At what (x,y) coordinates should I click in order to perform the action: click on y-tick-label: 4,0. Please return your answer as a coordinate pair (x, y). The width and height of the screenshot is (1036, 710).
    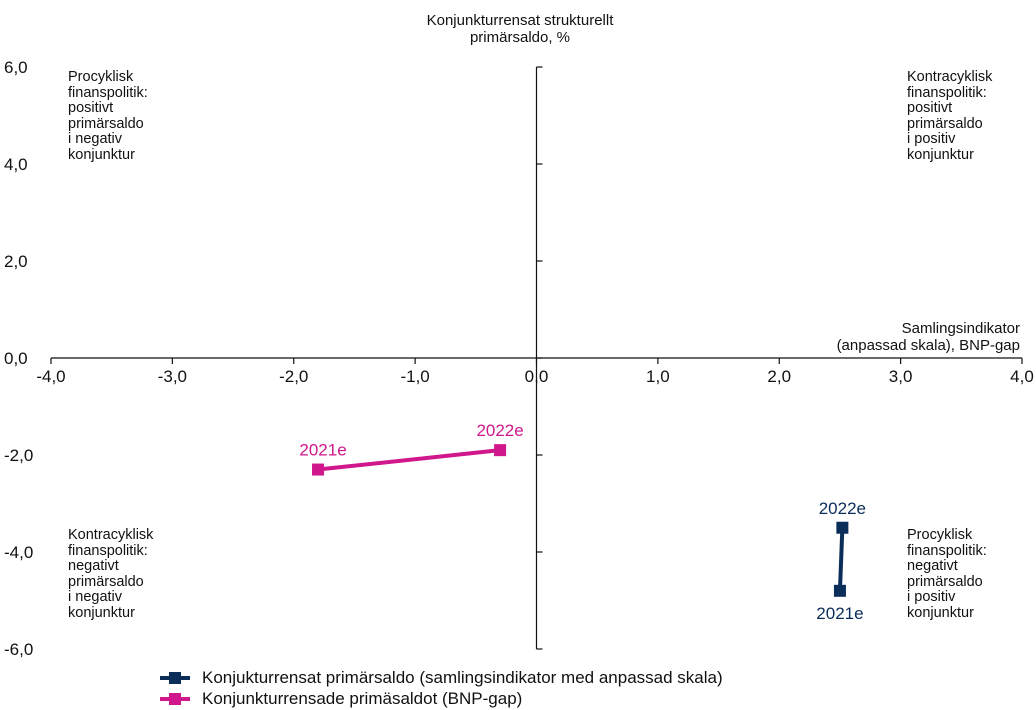
    Looking at the image, I should click on (16, 164).